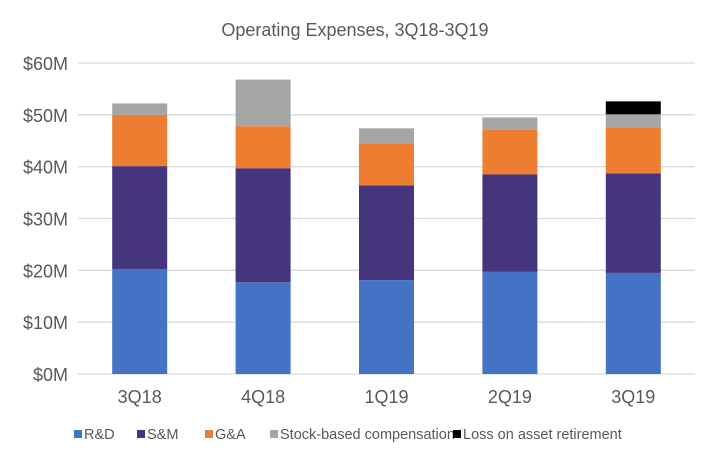 The width and height of the screenshot is (706, 462). I want to click on legend-item: G&A, so click(225, 435).